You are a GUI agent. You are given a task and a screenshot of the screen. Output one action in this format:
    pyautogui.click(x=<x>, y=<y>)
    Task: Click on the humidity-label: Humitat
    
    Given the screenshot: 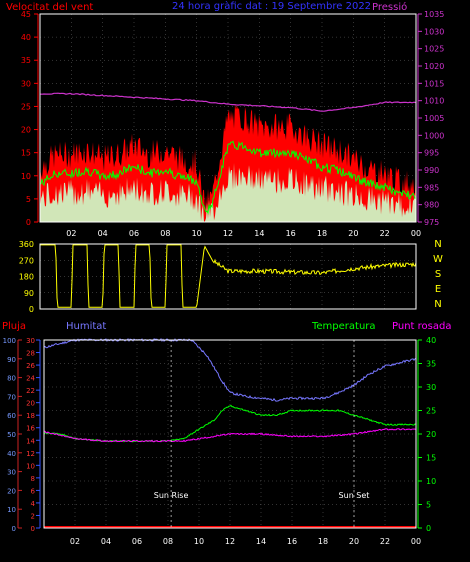 What is the action you would take?
    pyautogui.click(x=86, y=326)
    